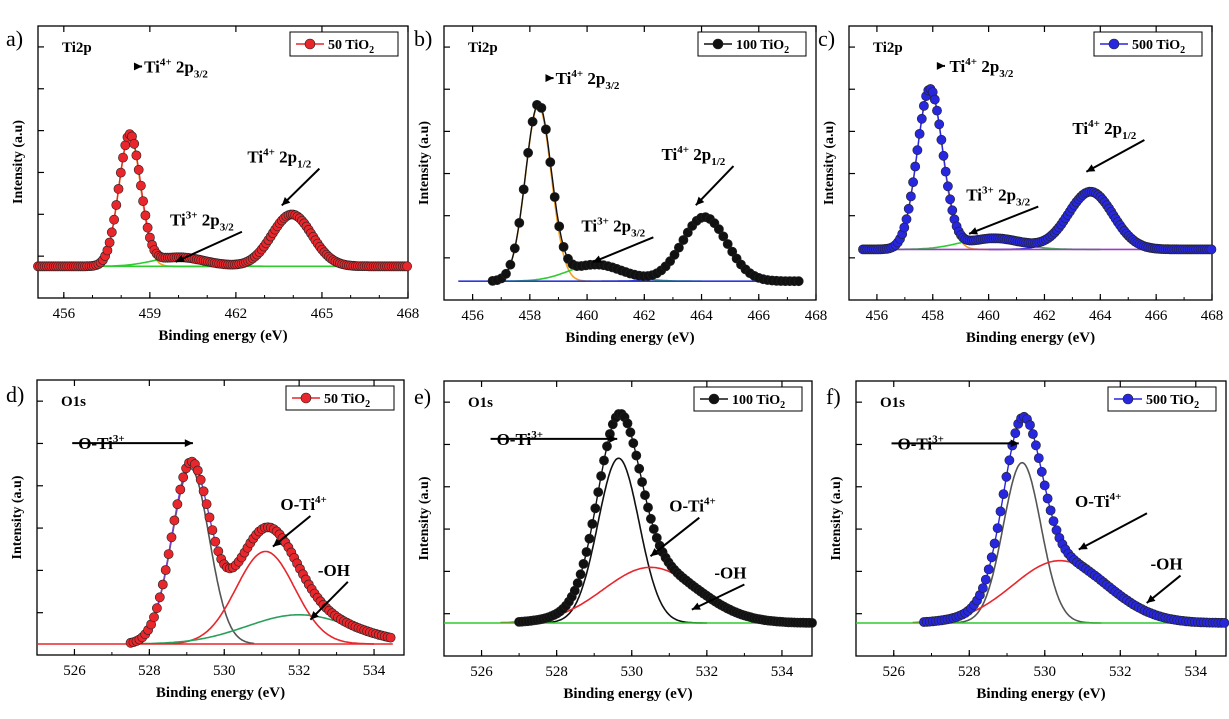 This screenshot has width=1229, height=719. What do you see at coordinates (707, 672) in the screenshot?
I see `x-tick-label: 532` at bounding box center [707, 672].